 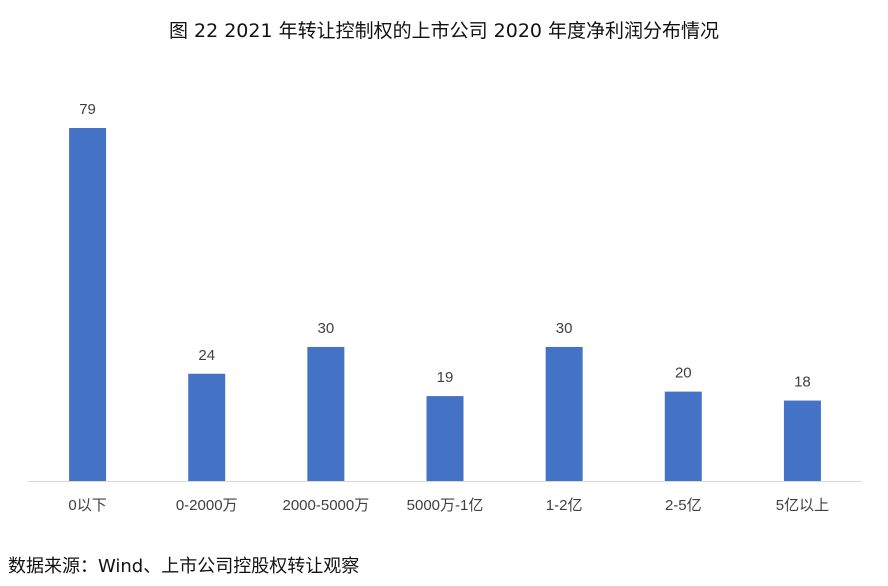 I want to click on figure-title: 图 22 2021 年转让控制权的上市公司 2020 年度净利润分布情况, so click(x=444, y=31).